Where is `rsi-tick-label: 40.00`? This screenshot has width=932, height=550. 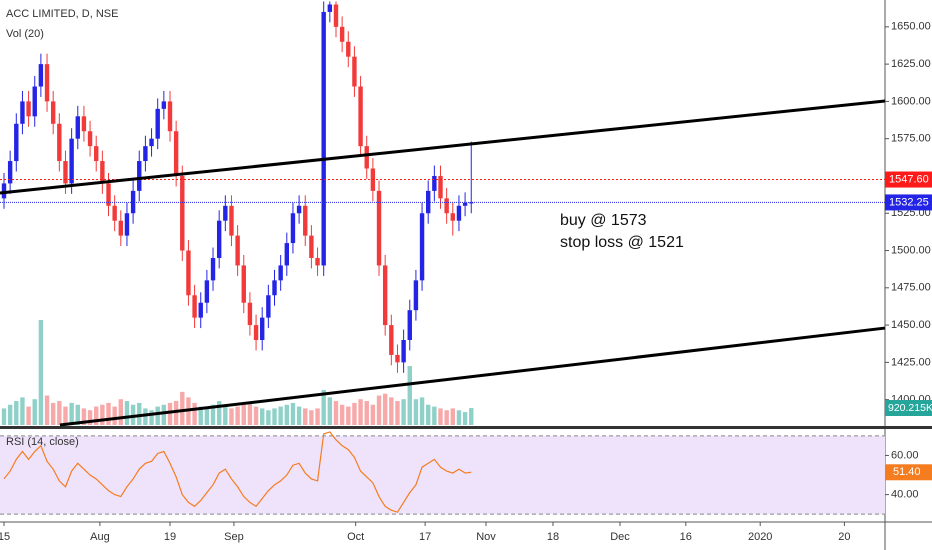 rsi-tick-label: 40.00 is located at coordinates (905, 495).